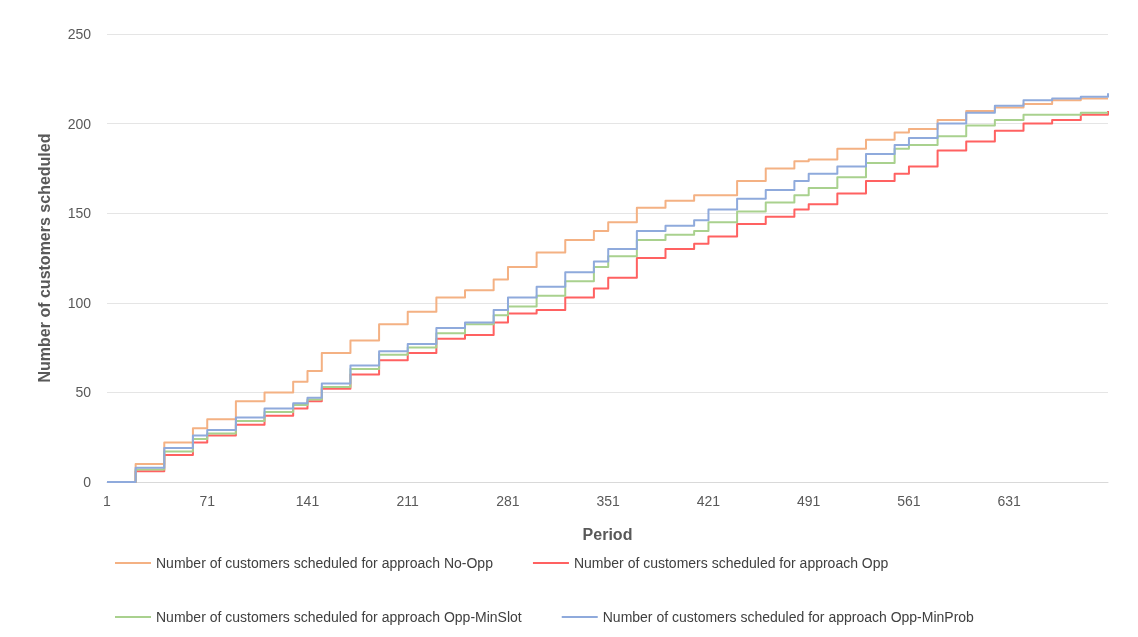 The width and height of the screenshot is (1138, 637). I want to click on x-axis-title: Period, so click(607, 534).